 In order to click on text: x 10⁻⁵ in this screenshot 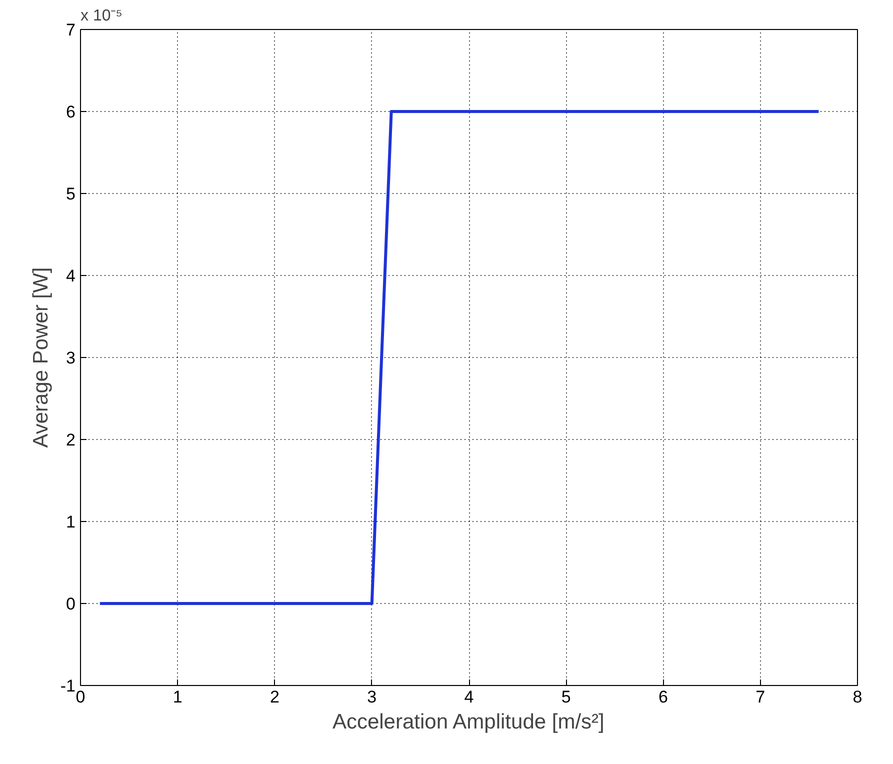, I will do `click(101, 16)`.